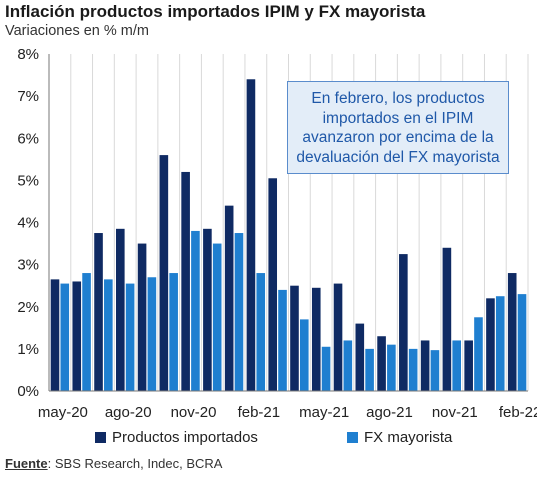 Image resolution: width=537 pixels, height=477 pixels. Describe the element at coordinates (28, 265) in the screenshot. I see `y-tick-label: 3%` at that location.